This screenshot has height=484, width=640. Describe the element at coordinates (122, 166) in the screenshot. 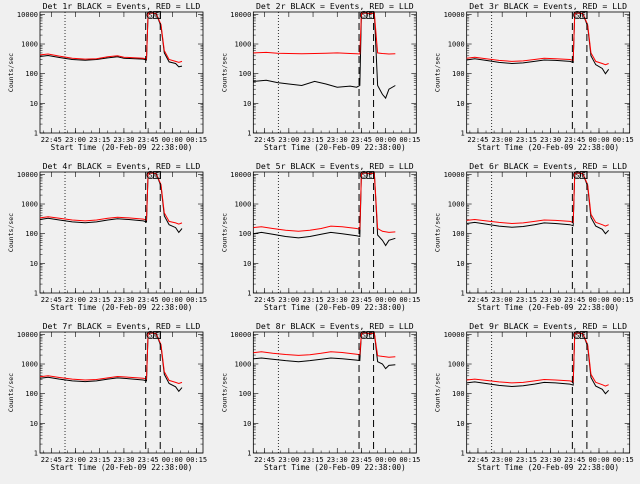

I see `panel-title: Det 4r BLACK = Events, RED = LLD` at that location.